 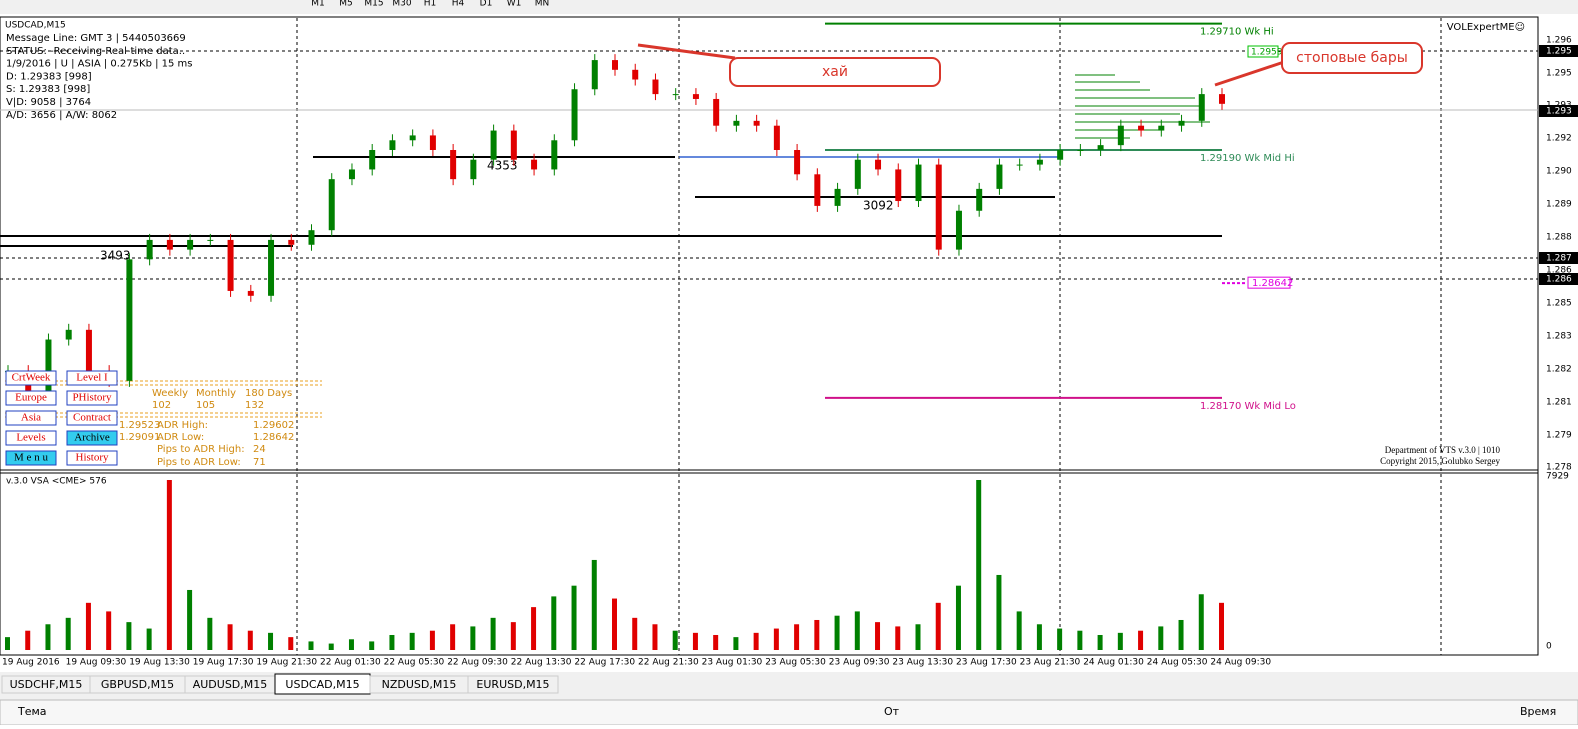 What do you see at coordinates (1248, 406) in the screenshot?
I see `level-label: 1.28170 Wk Mid Lo` at bounding box center [1248, 406].